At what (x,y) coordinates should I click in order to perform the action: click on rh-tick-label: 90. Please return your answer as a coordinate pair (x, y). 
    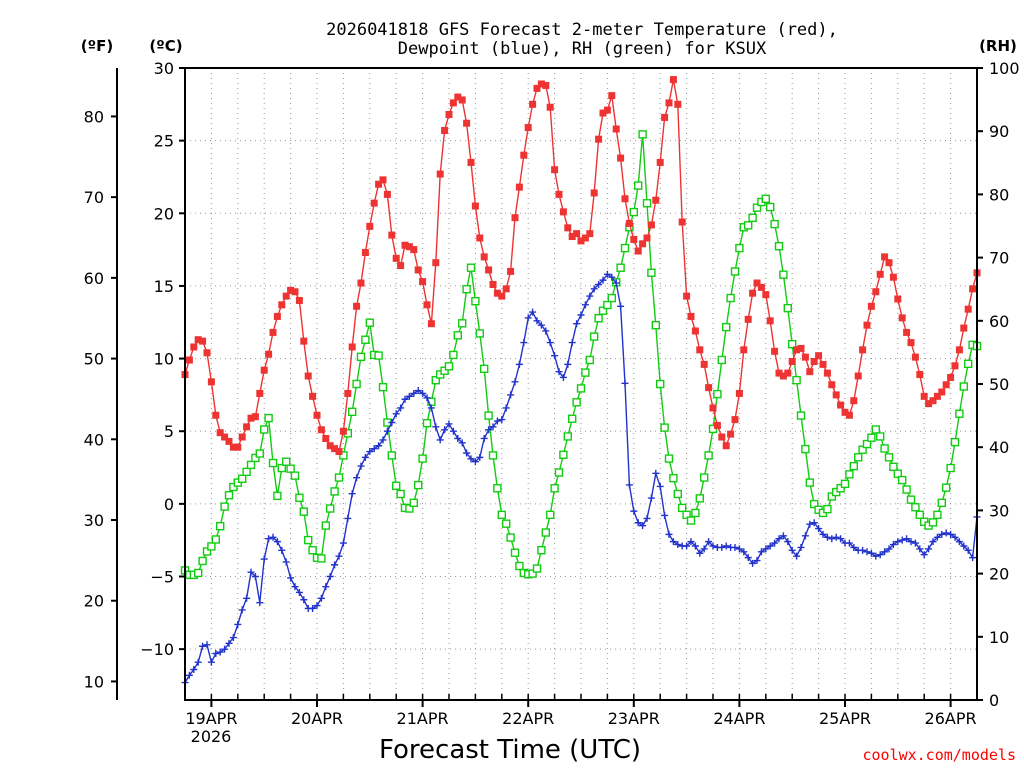
    Looking at the image, I should click on (999, 131).